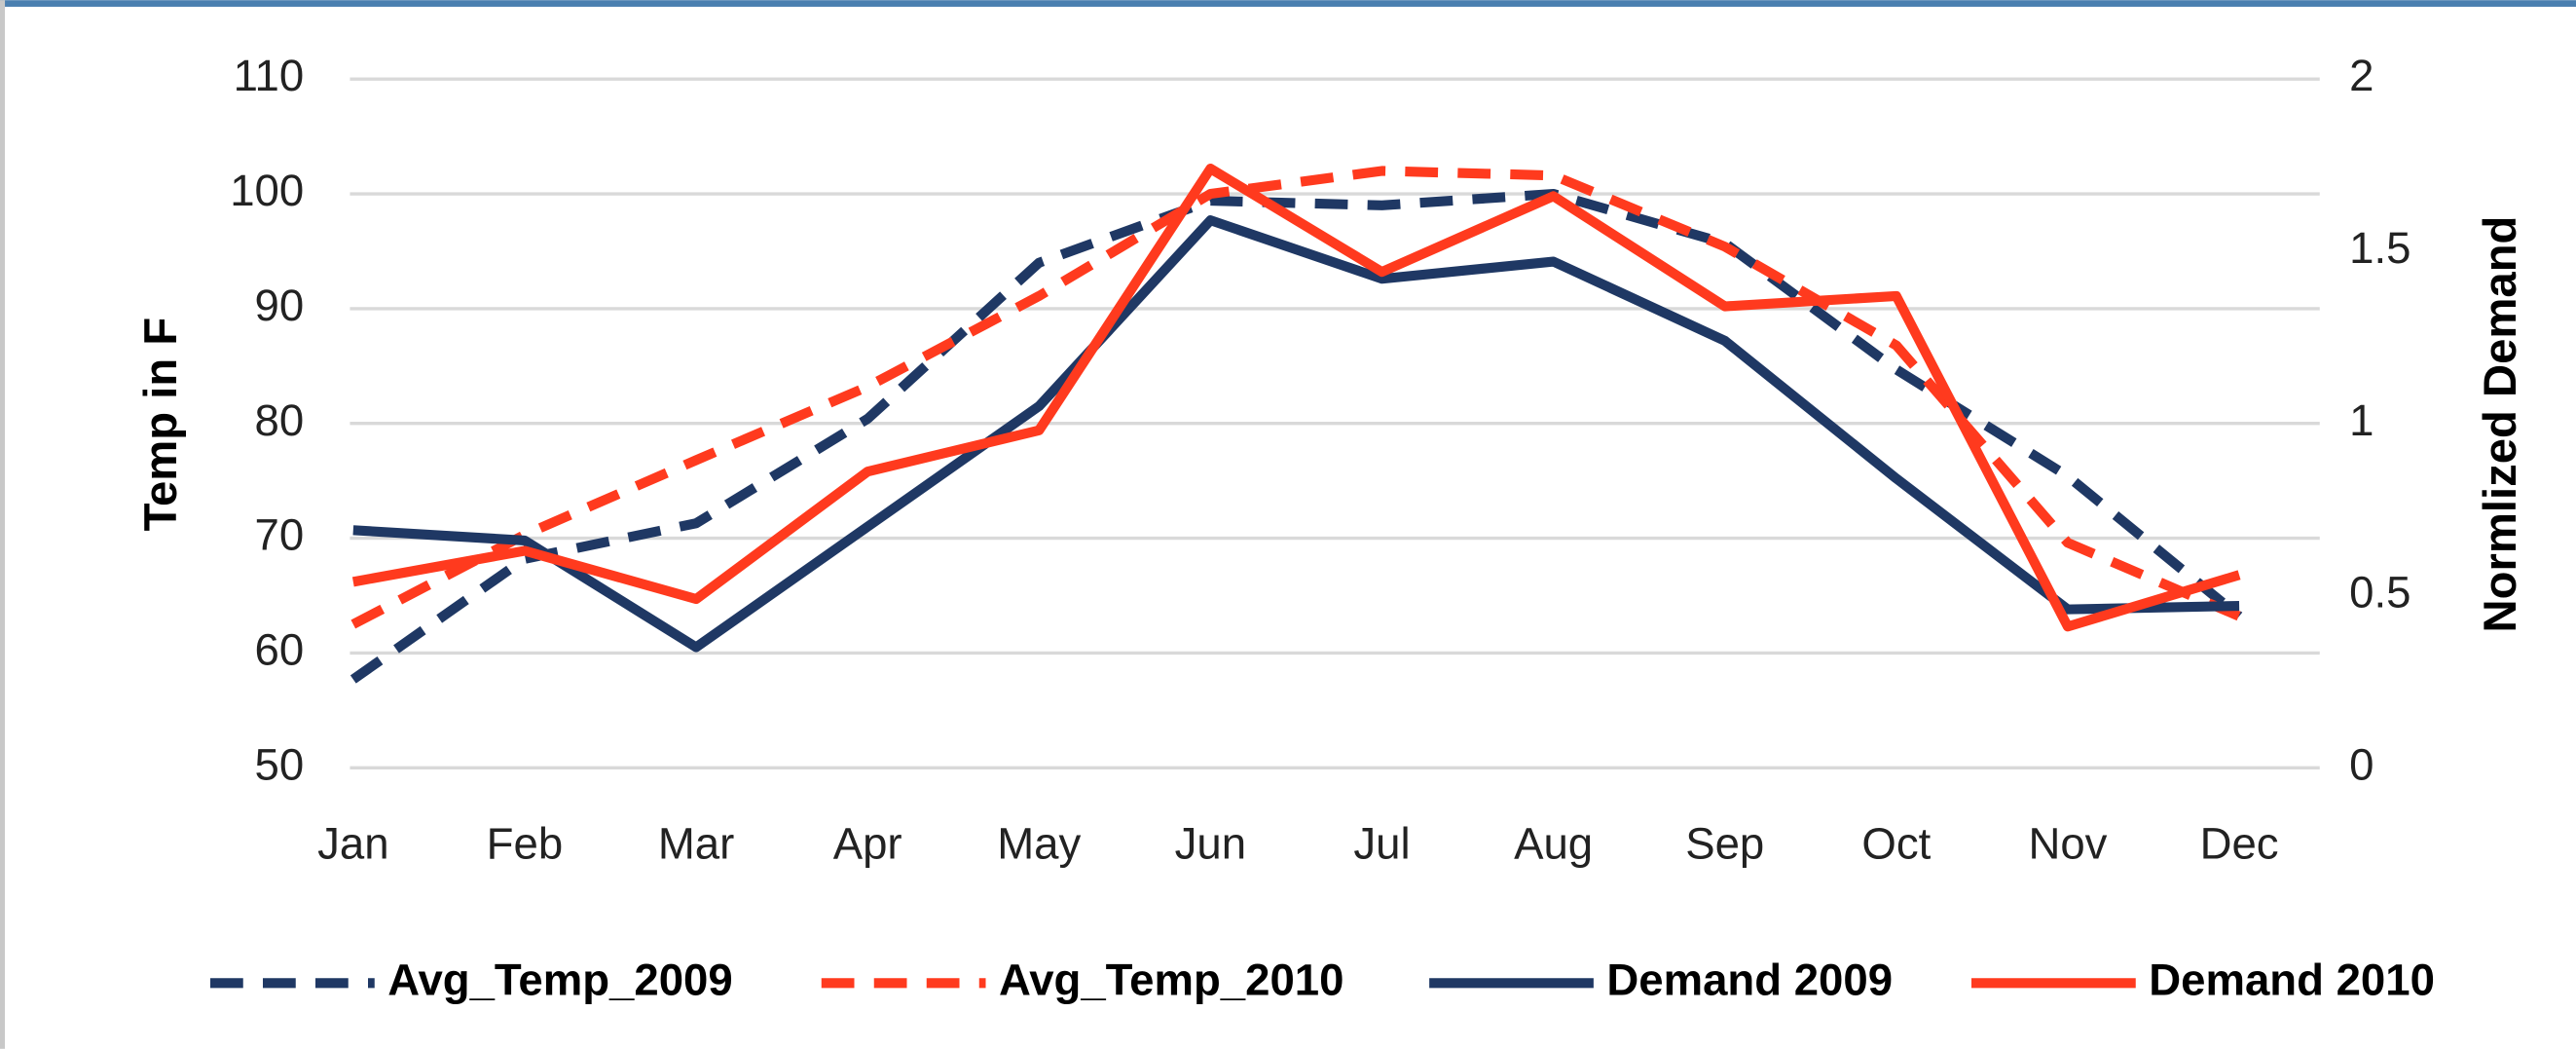  What do you see at coordinates (1171, 979) in the screenshot?
I see `legend-label: Avg_Temp_2010` at bounding box center [1171, 979].